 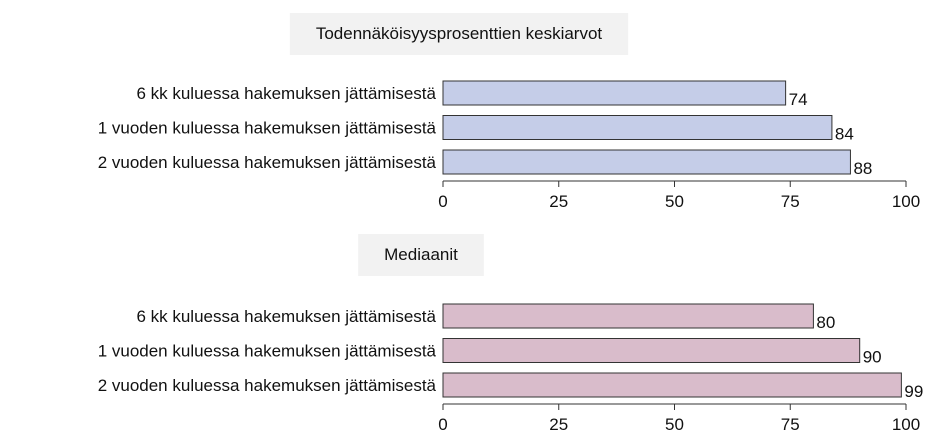 I want to click on chart-title: Mediaanit, so click(x=421, y=254).